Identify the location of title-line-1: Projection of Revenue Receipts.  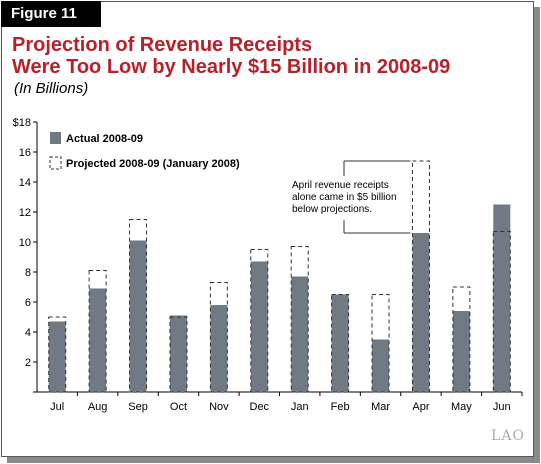
(162, 45).